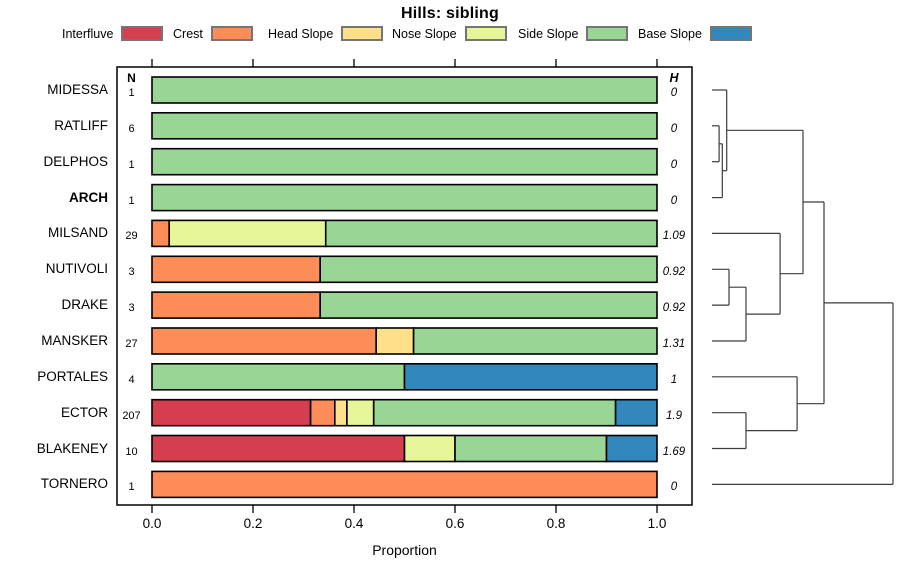 This screenshot has width=900, height=580. Describe the element at coordinates (674, 308) in the screenshot. I see `h-value-drake: 0.92` at that location.